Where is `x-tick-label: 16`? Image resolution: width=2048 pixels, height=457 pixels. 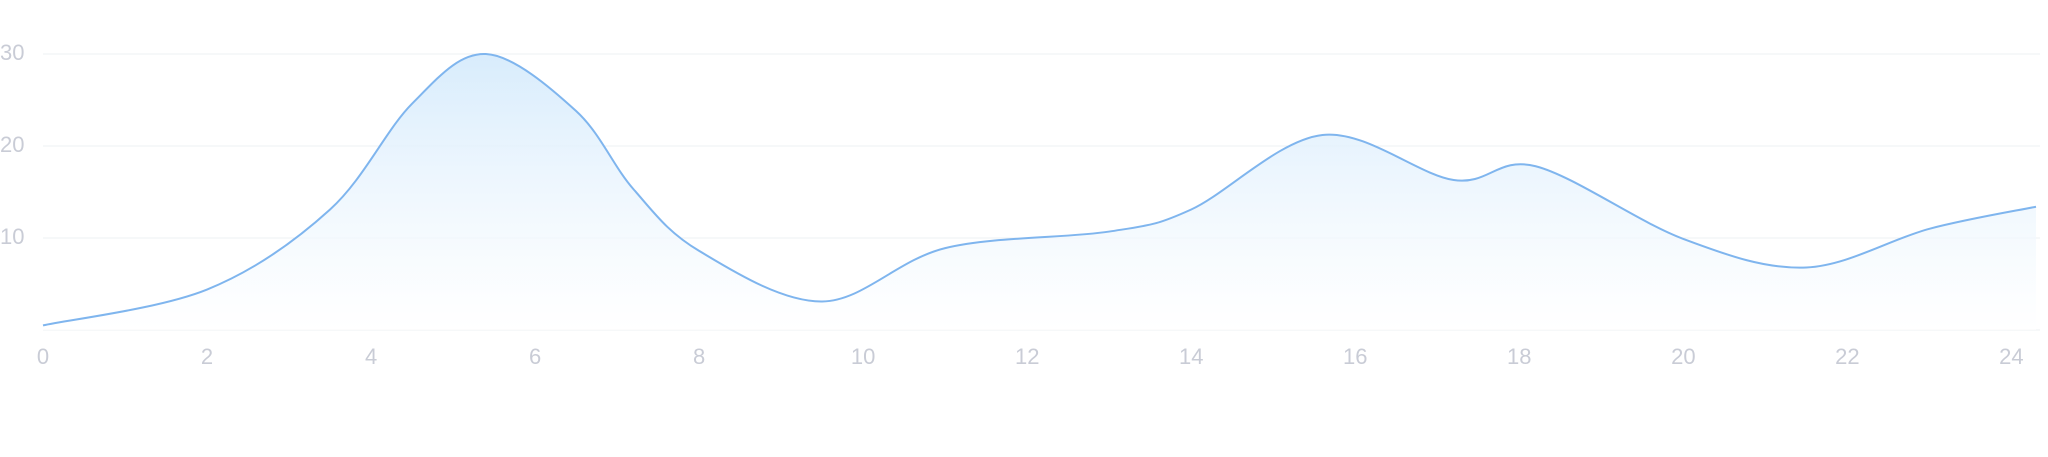 x-tick-label: 16 is located at coordinates (1355, 356).